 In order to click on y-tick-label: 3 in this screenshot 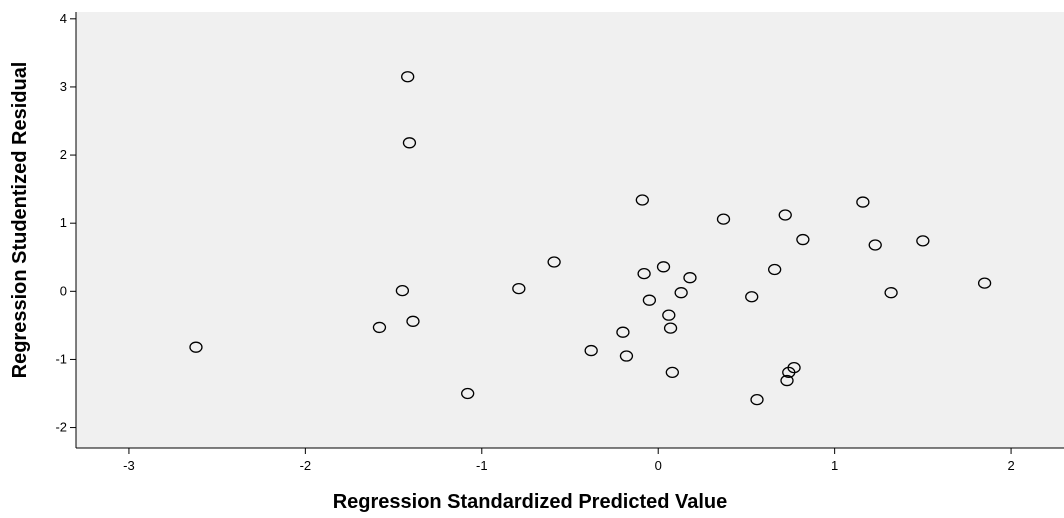, I will do `click(63, 86)`.